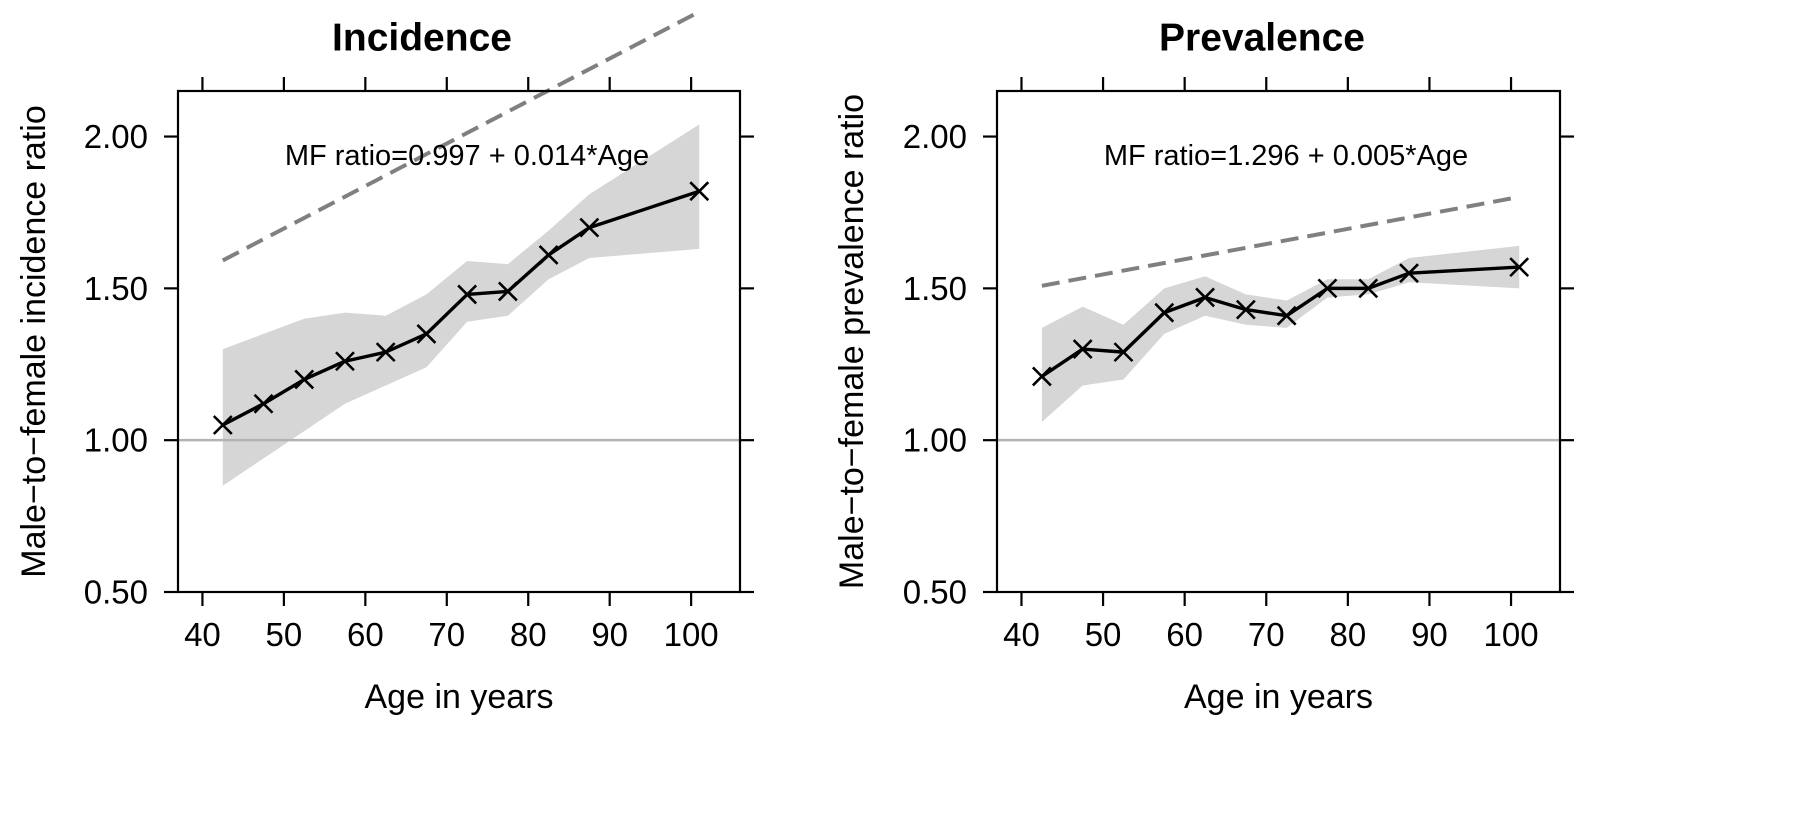  I want to click on y-axis-title: Male−to−female prevalence ratio, so click(852, 341).